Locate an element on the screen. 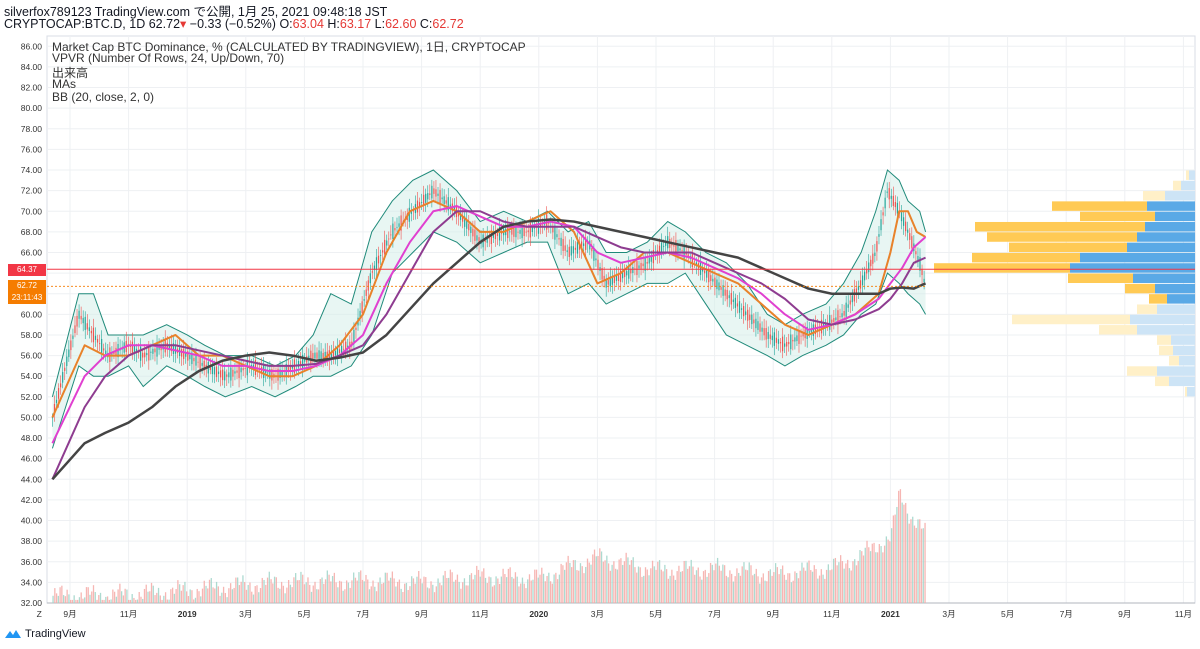 This screenshot has width=1200, height=649. x-tick-label: 7月 is located at coordinates (714, 614).